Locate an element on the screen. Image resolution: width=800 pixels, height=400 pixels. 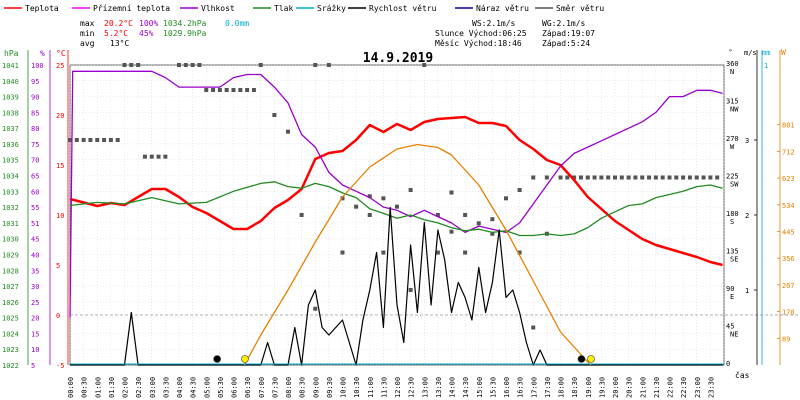
x-tick-label: 01:30 is located at coordinates (112, 387).